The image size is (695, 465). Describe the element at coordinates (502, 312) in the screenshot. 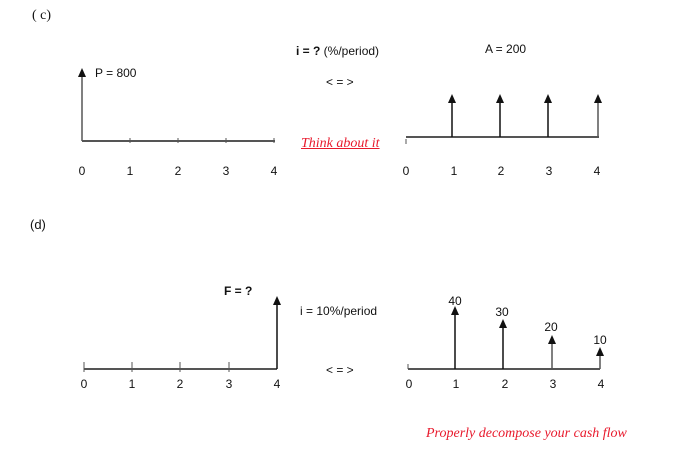

I see `cash-flow-value: 30` at that location.